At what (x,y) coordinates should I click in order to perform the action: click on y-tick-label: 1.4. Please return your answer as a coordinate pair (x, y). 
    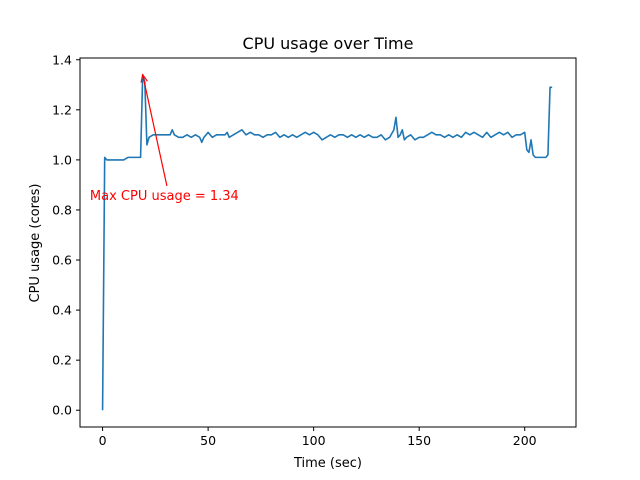
    Looking at the image, I should click on (62, 59).